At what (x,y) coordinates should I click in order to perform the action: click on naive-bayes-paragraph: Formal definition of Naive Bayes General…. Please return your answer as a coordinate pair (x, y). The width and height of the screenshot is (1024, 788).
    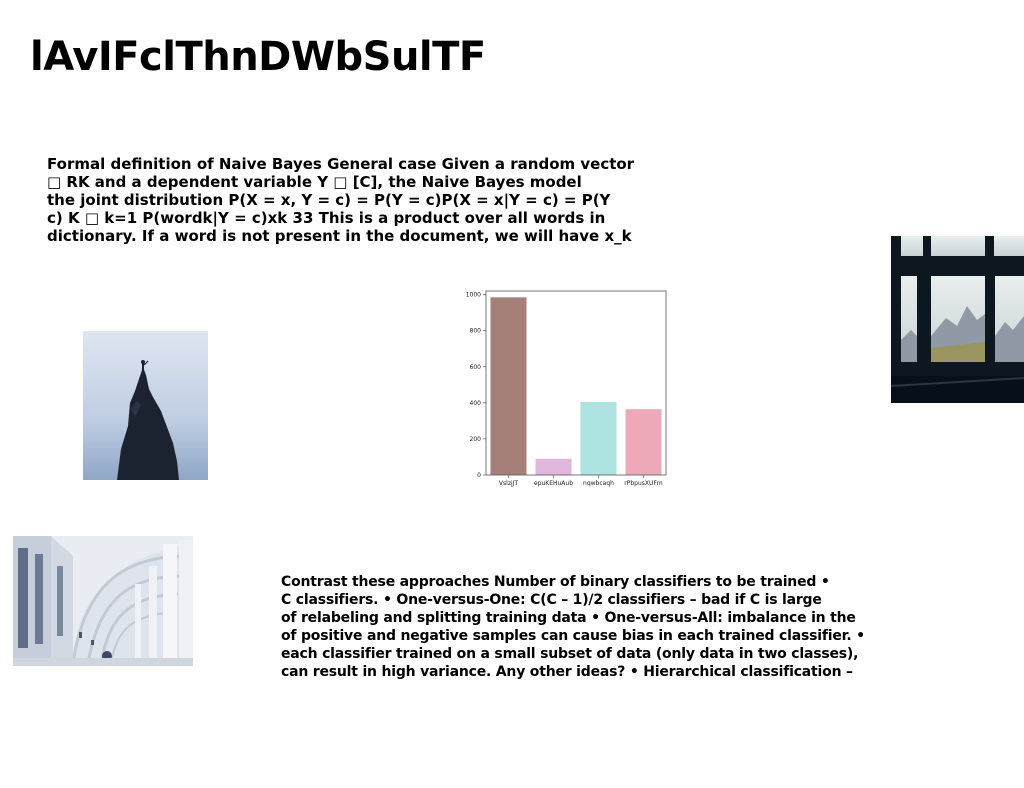
    Looking at the image, I should click on (367, 200).